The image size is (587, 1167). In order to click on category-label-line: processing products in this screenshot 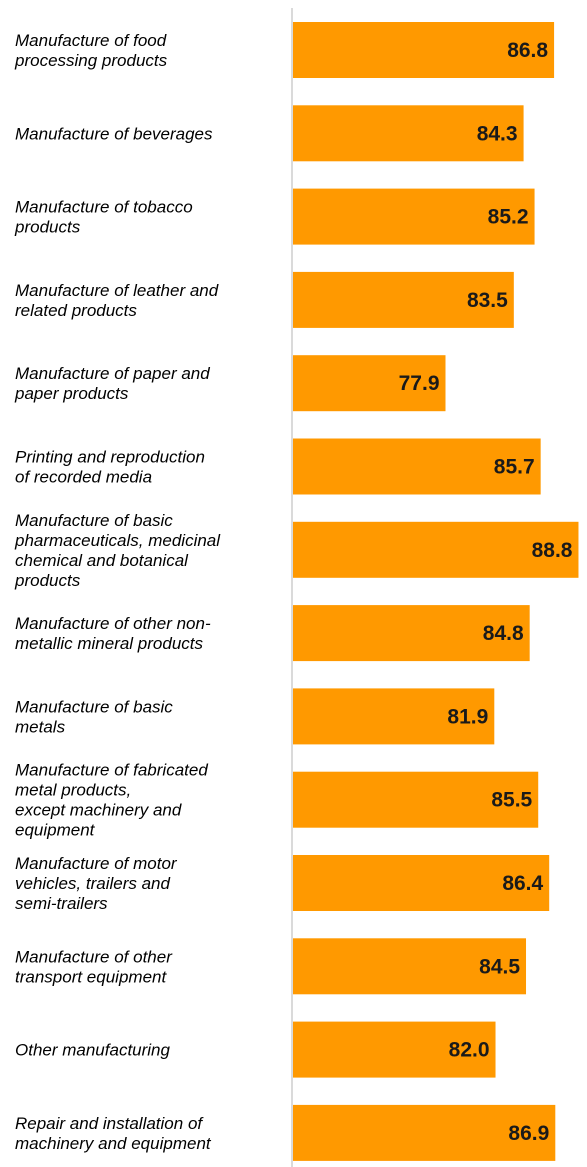, I will do `click(91, 60)`.